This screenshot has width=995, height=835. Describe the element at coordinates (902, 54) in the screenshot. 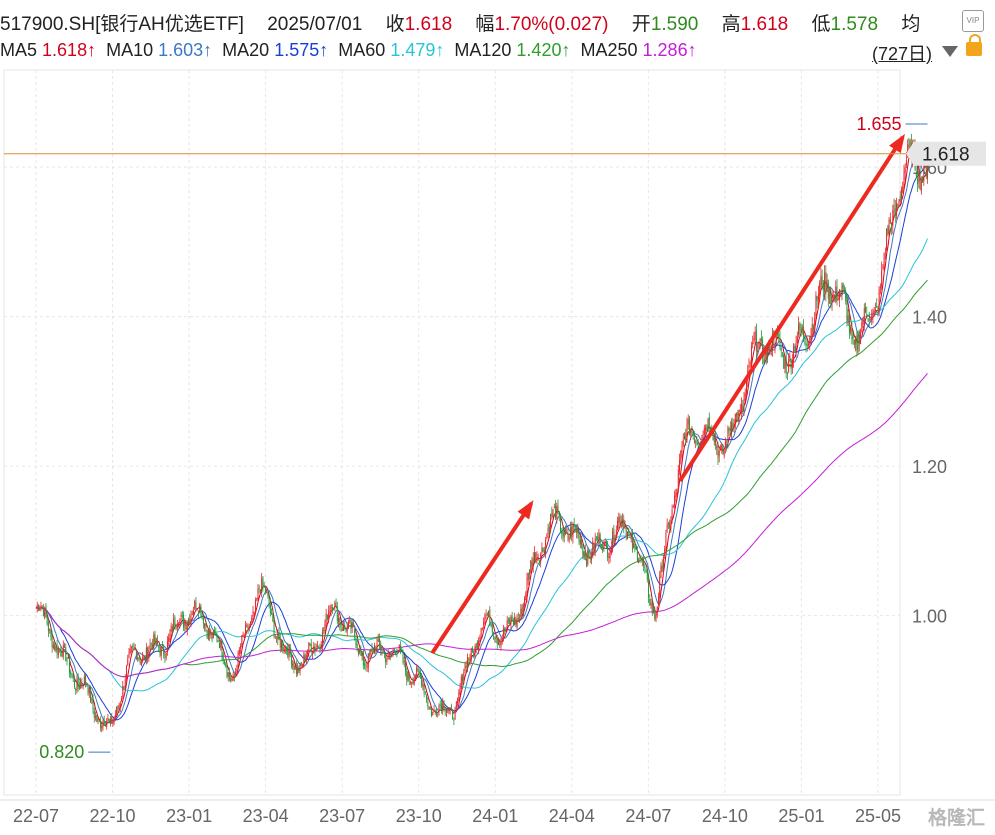

I see `period-selector: (727日)` at that location.